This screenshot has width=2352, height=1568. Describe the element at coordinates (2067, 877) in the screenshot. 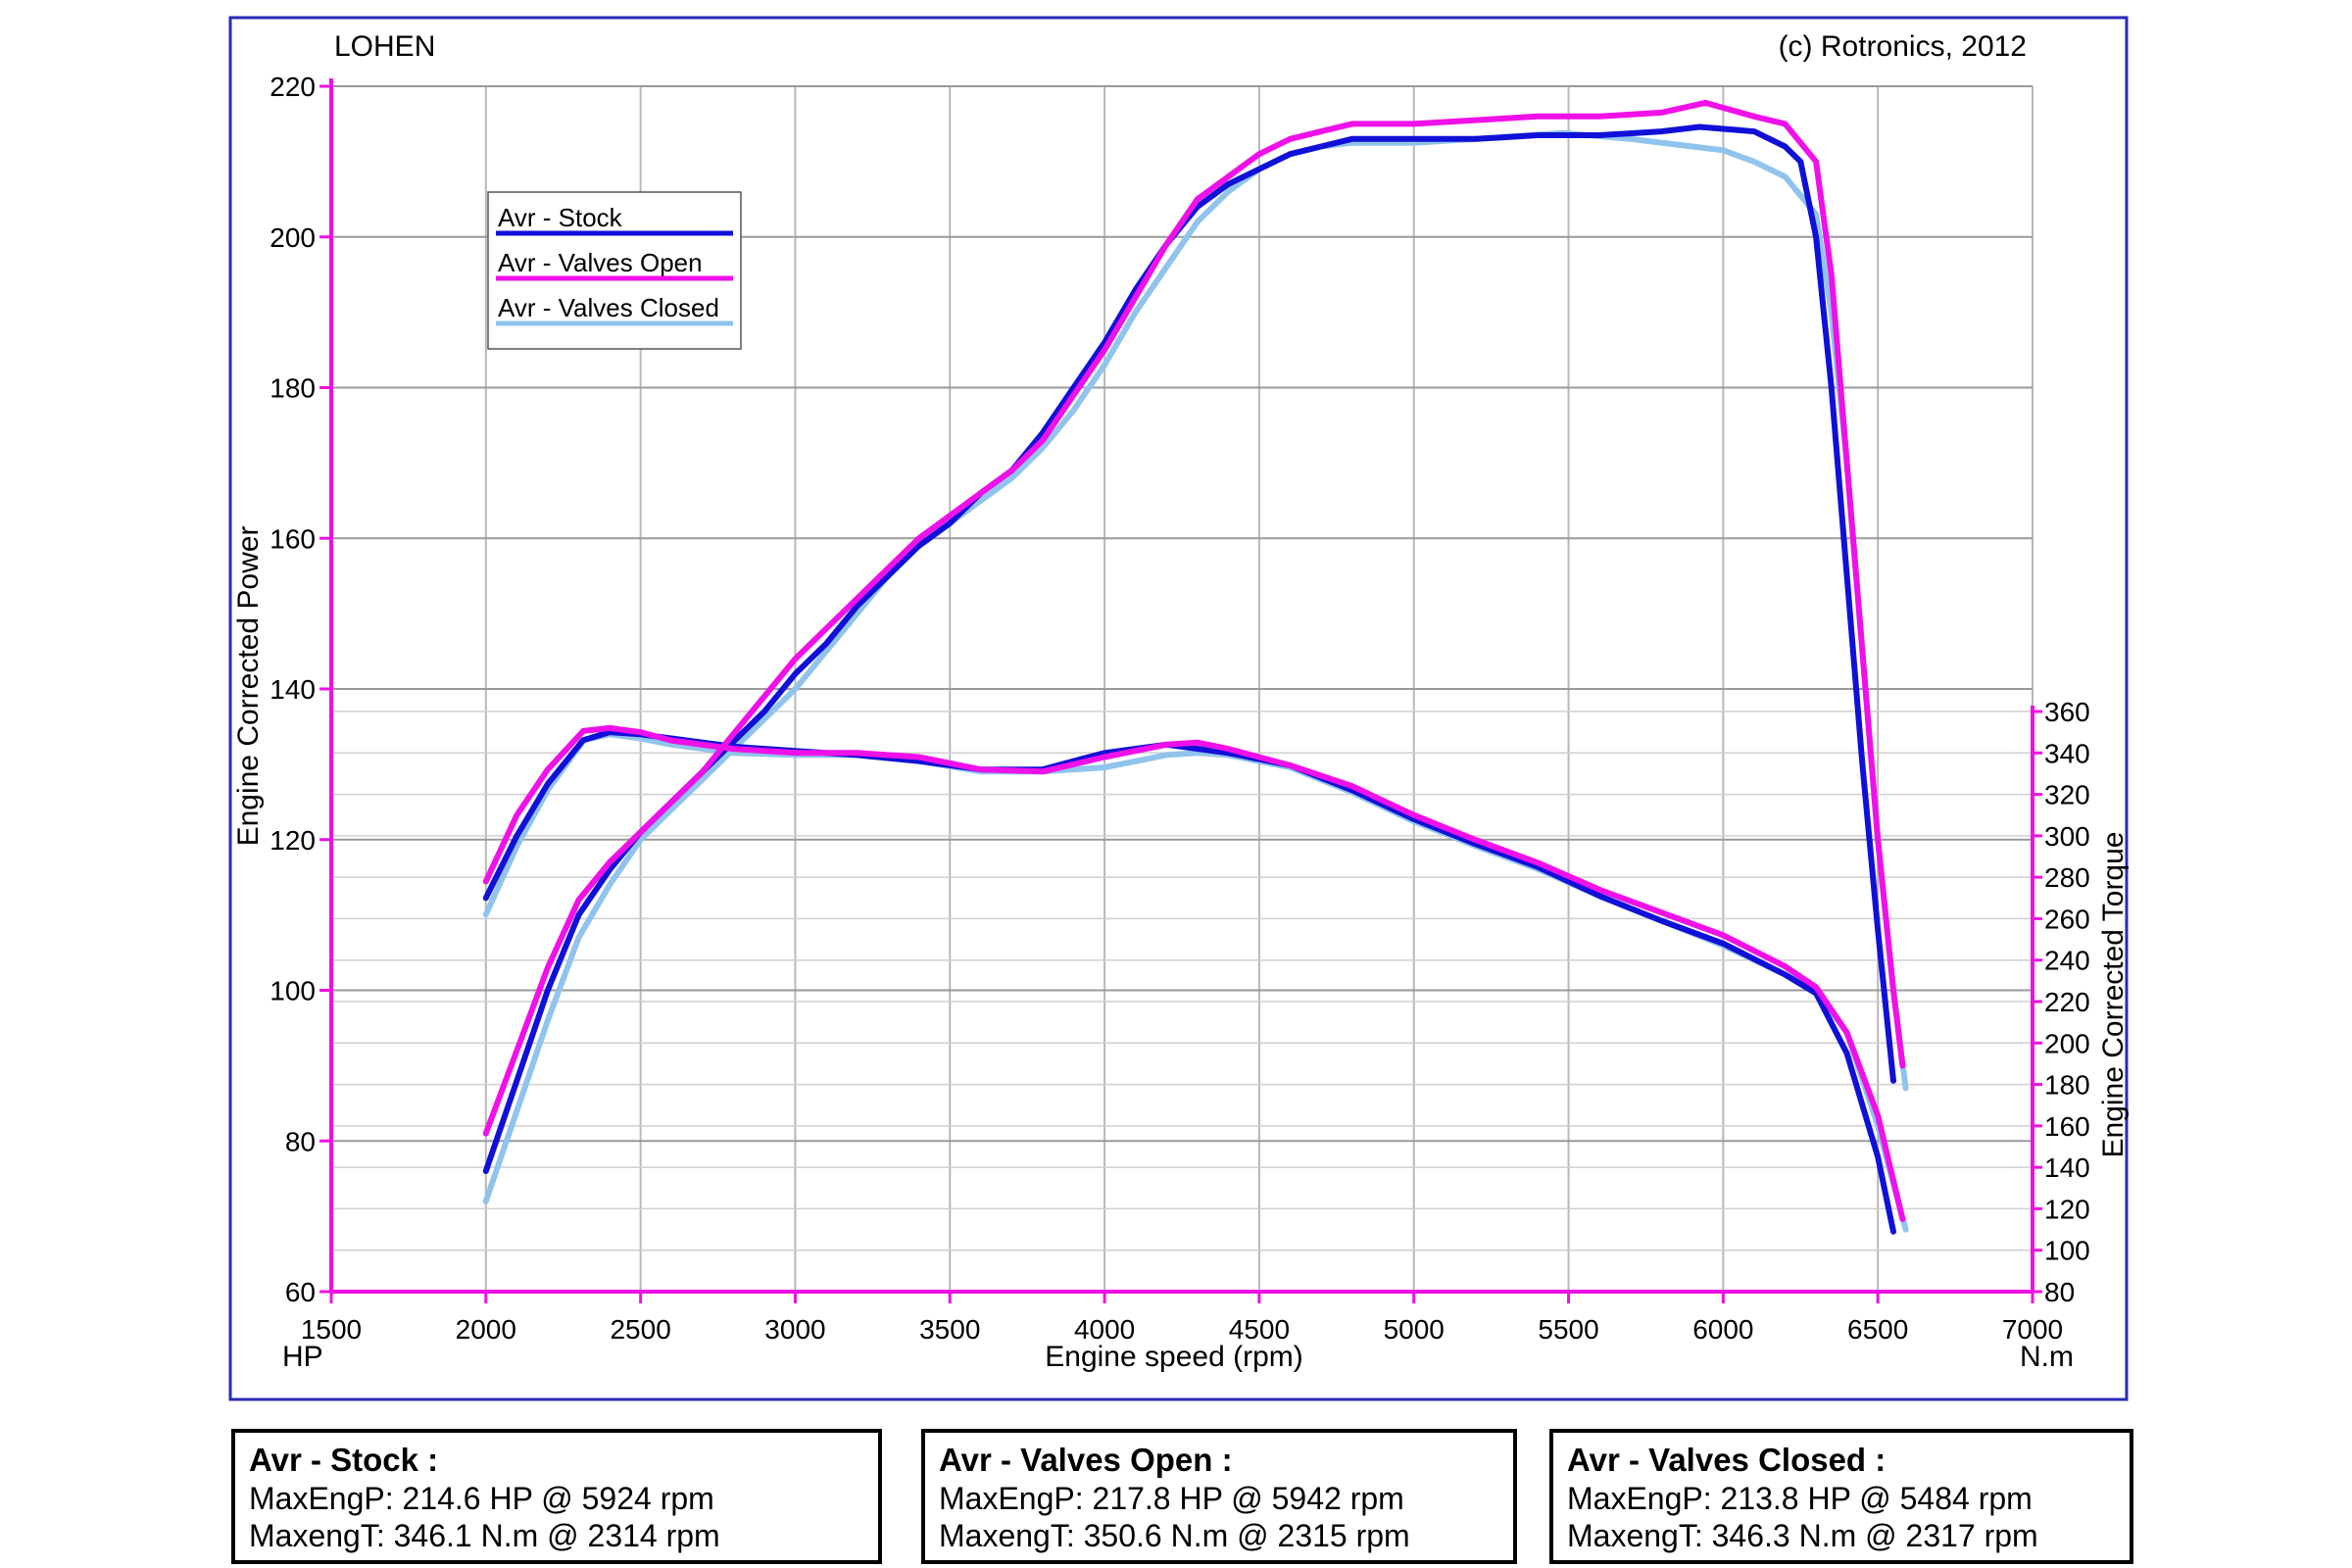

I see `y-tick-label-right: 280` at that location.